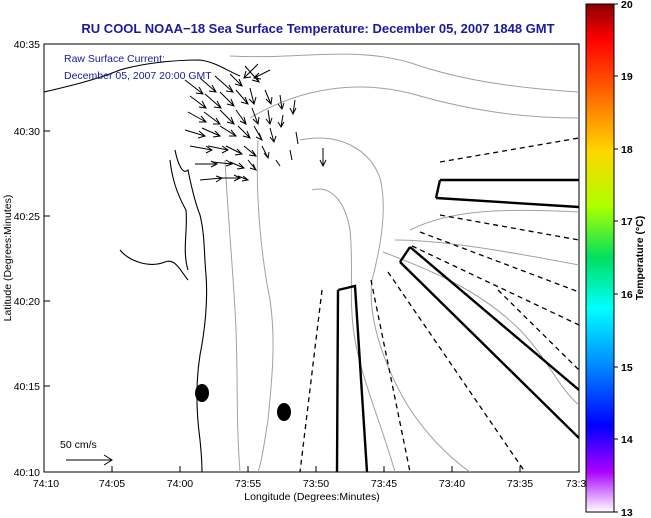 This screenshot has height=518, width=651. Describe the element at coordinates (576, 484) in the screenshot. I see `x-tick-label: 73:3` at that location.